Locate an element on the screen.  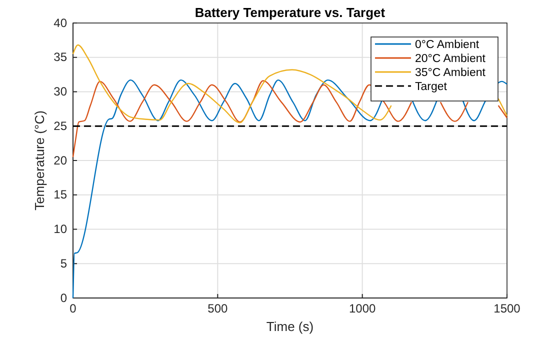
x-tick-label: 1500 is located at coordinates (507, 309).